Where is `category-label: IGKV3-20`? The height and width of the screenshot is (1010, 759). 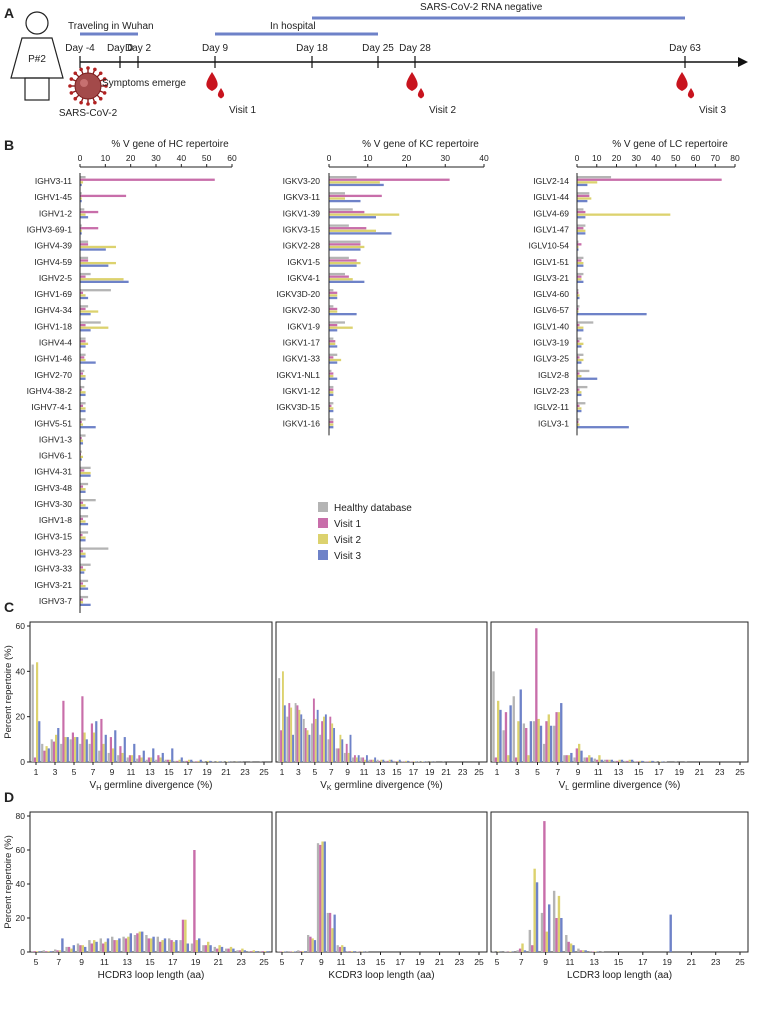
category-label: IGKV3-20 is located at coordinates (302, 181).